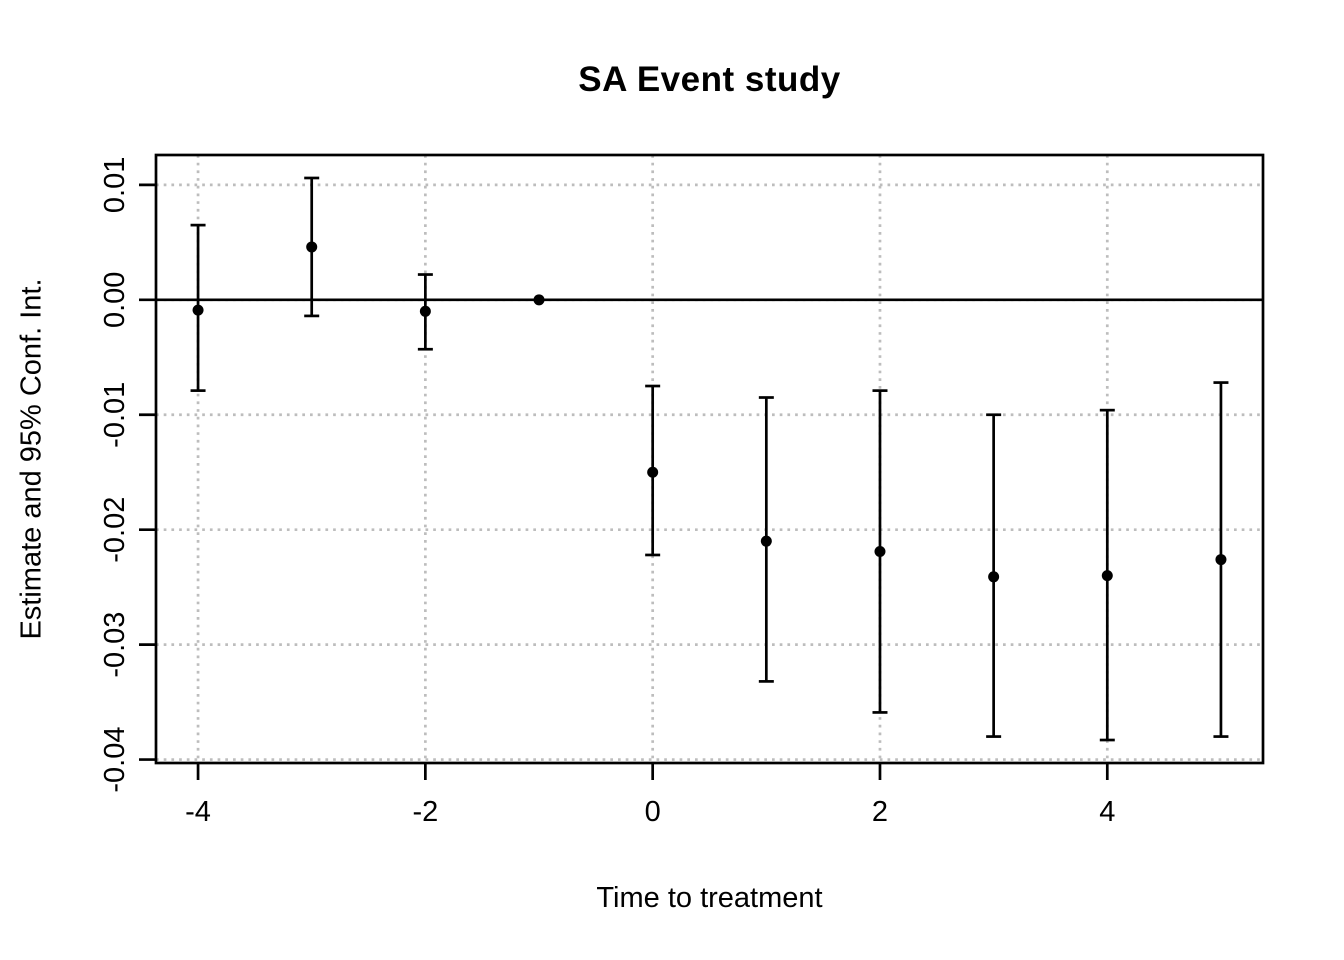  Describe the element at coordinates (198, 812) in the screenshot. I see `x-tick-label: -4` at that location.